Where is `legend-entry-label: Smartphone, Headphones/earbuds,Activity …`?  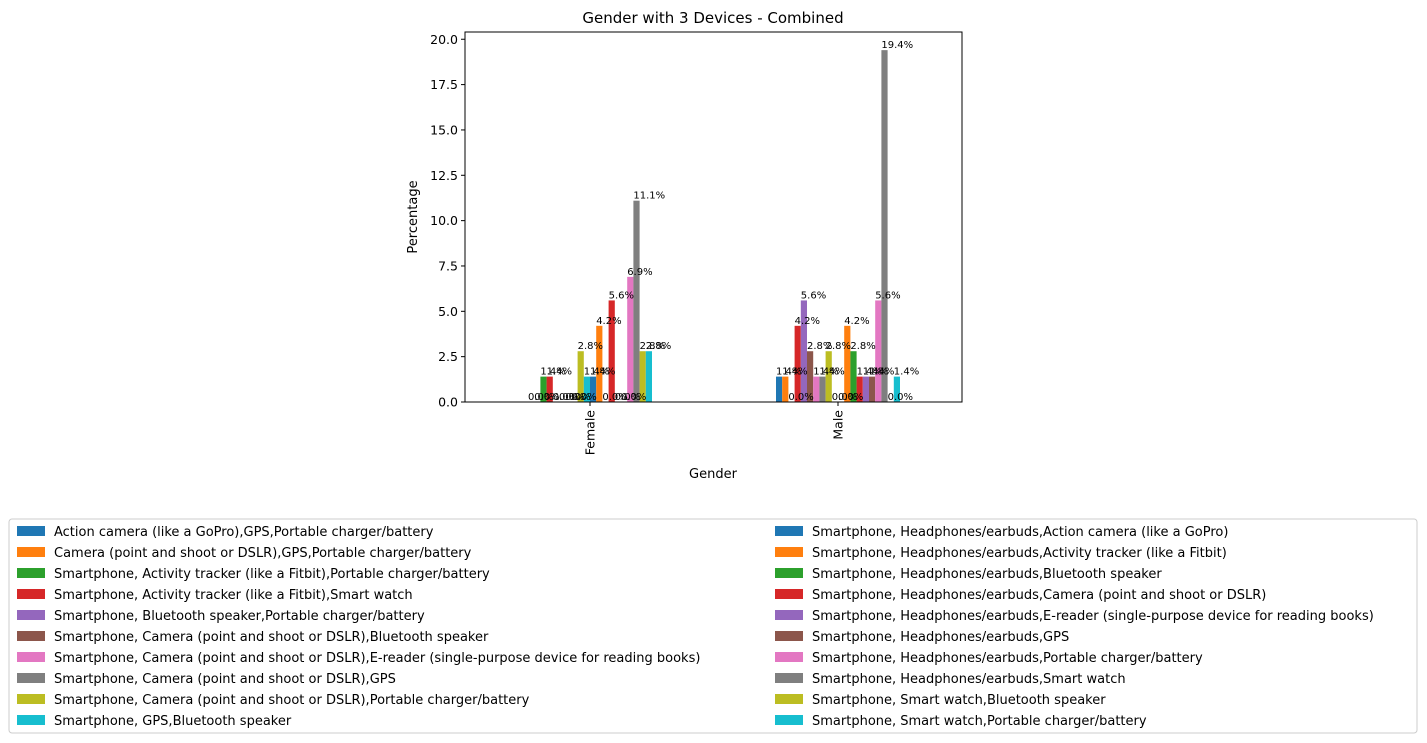 legend-entry-label: Smartphone, Headphones/earbuds,Activity … is located at coordinates (1019, 553).